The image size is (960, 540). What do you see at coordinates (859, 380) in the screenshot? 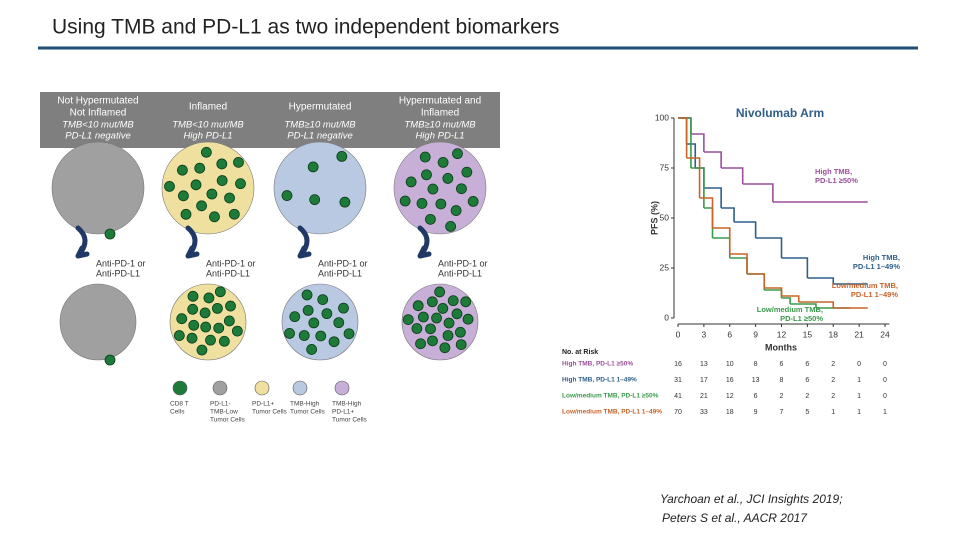
I see `risk-count: 1` at bounding box center [859, 380].